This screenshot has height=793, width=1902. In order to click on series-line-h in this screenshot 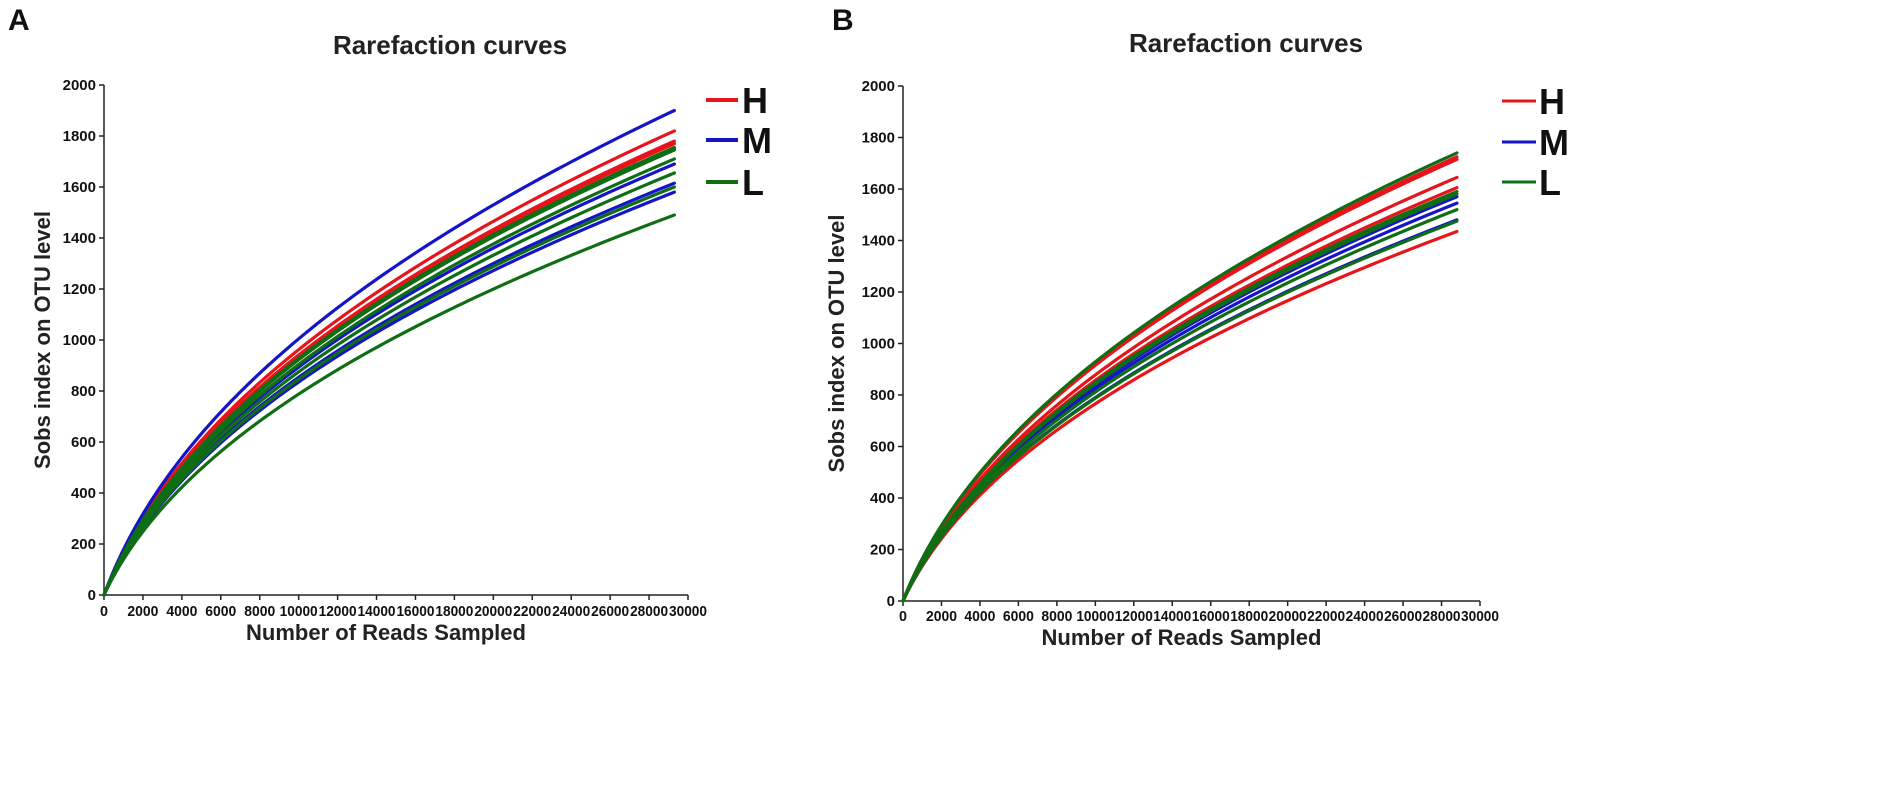, I will do `click(1180, 416)`.